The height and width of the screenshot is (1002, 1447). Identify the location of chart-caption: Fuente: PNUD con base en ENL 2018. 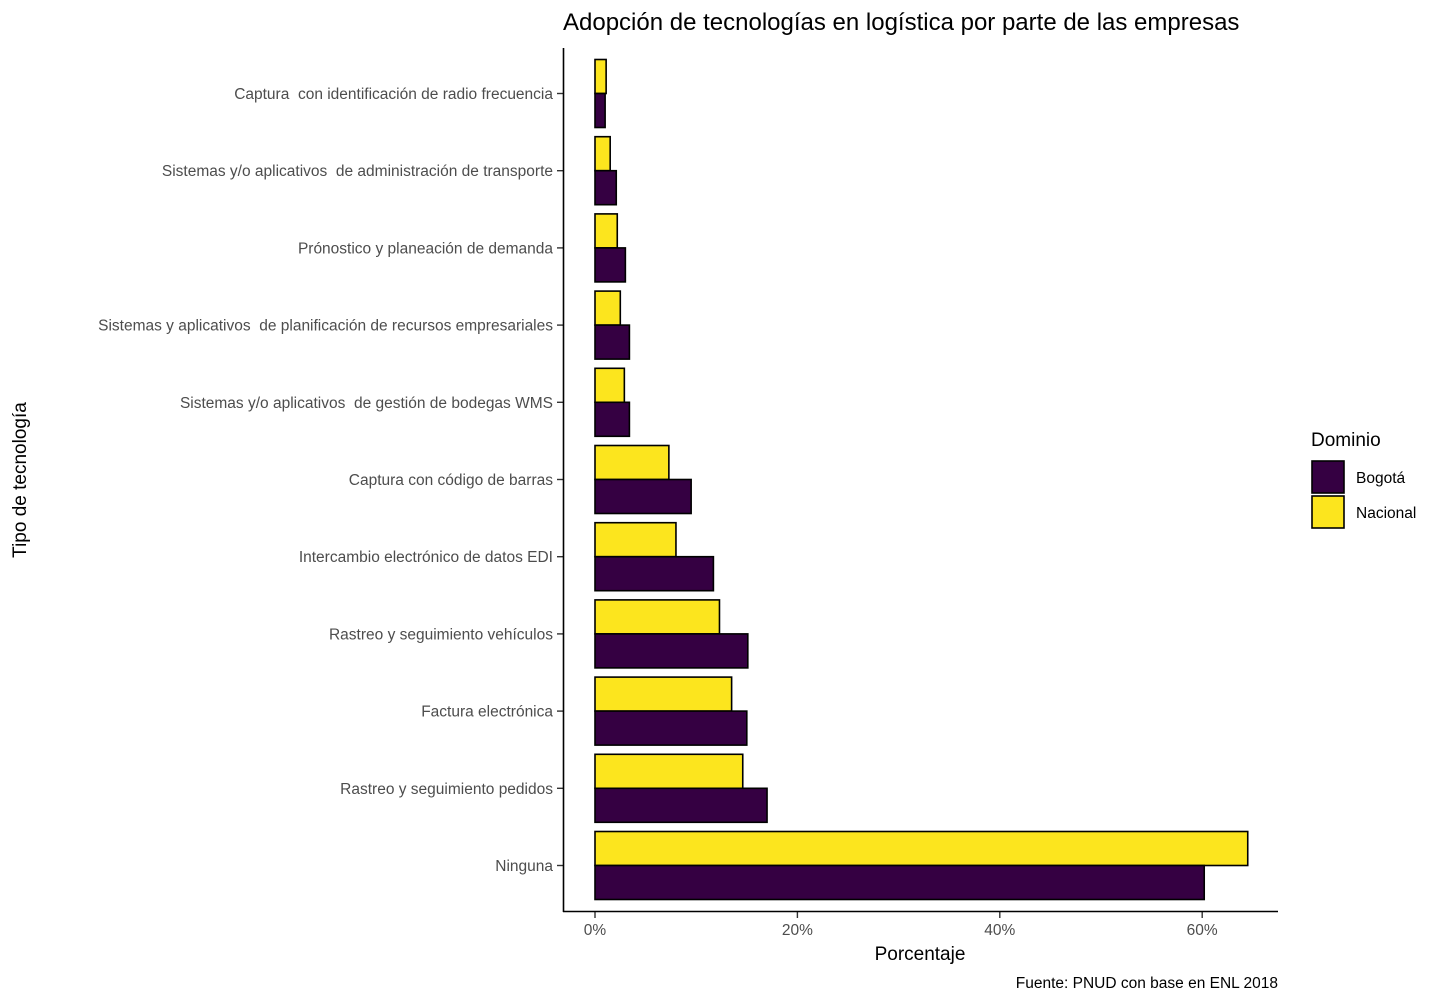
(1147, 983).